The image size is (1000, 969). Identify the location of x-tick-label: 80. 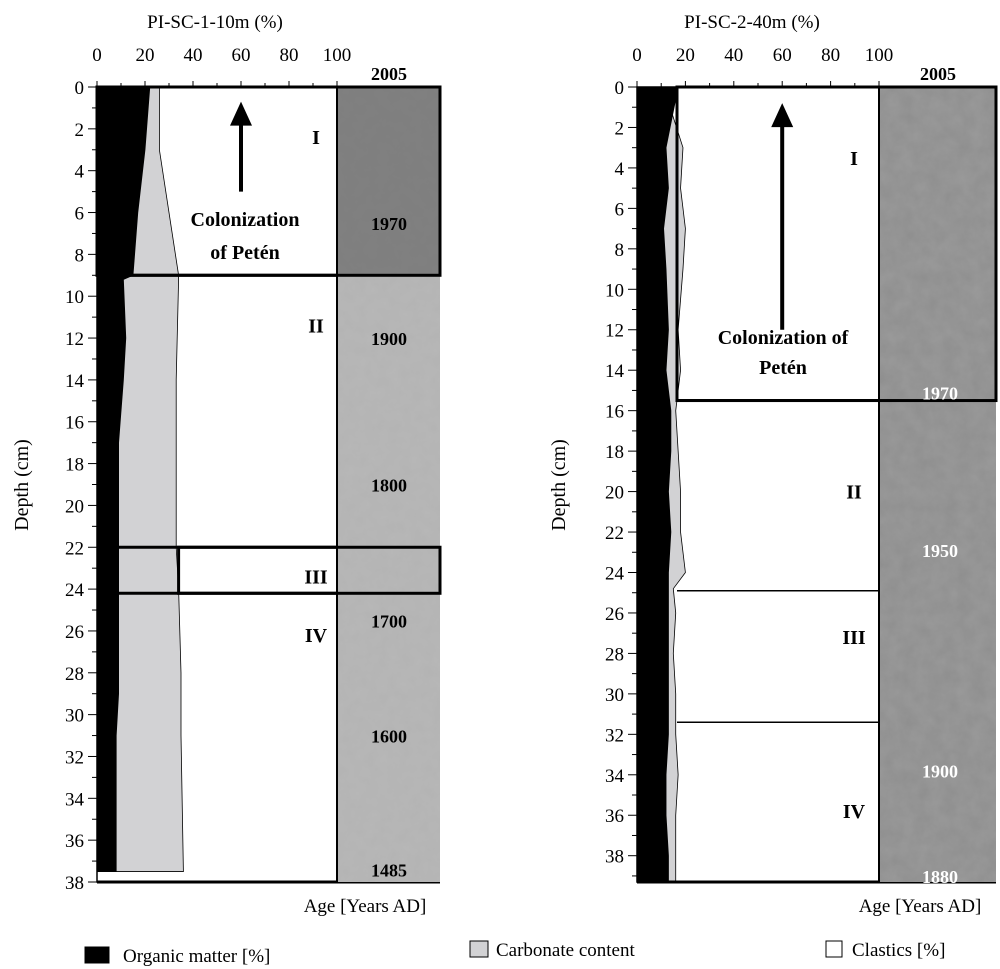
(830, 55).